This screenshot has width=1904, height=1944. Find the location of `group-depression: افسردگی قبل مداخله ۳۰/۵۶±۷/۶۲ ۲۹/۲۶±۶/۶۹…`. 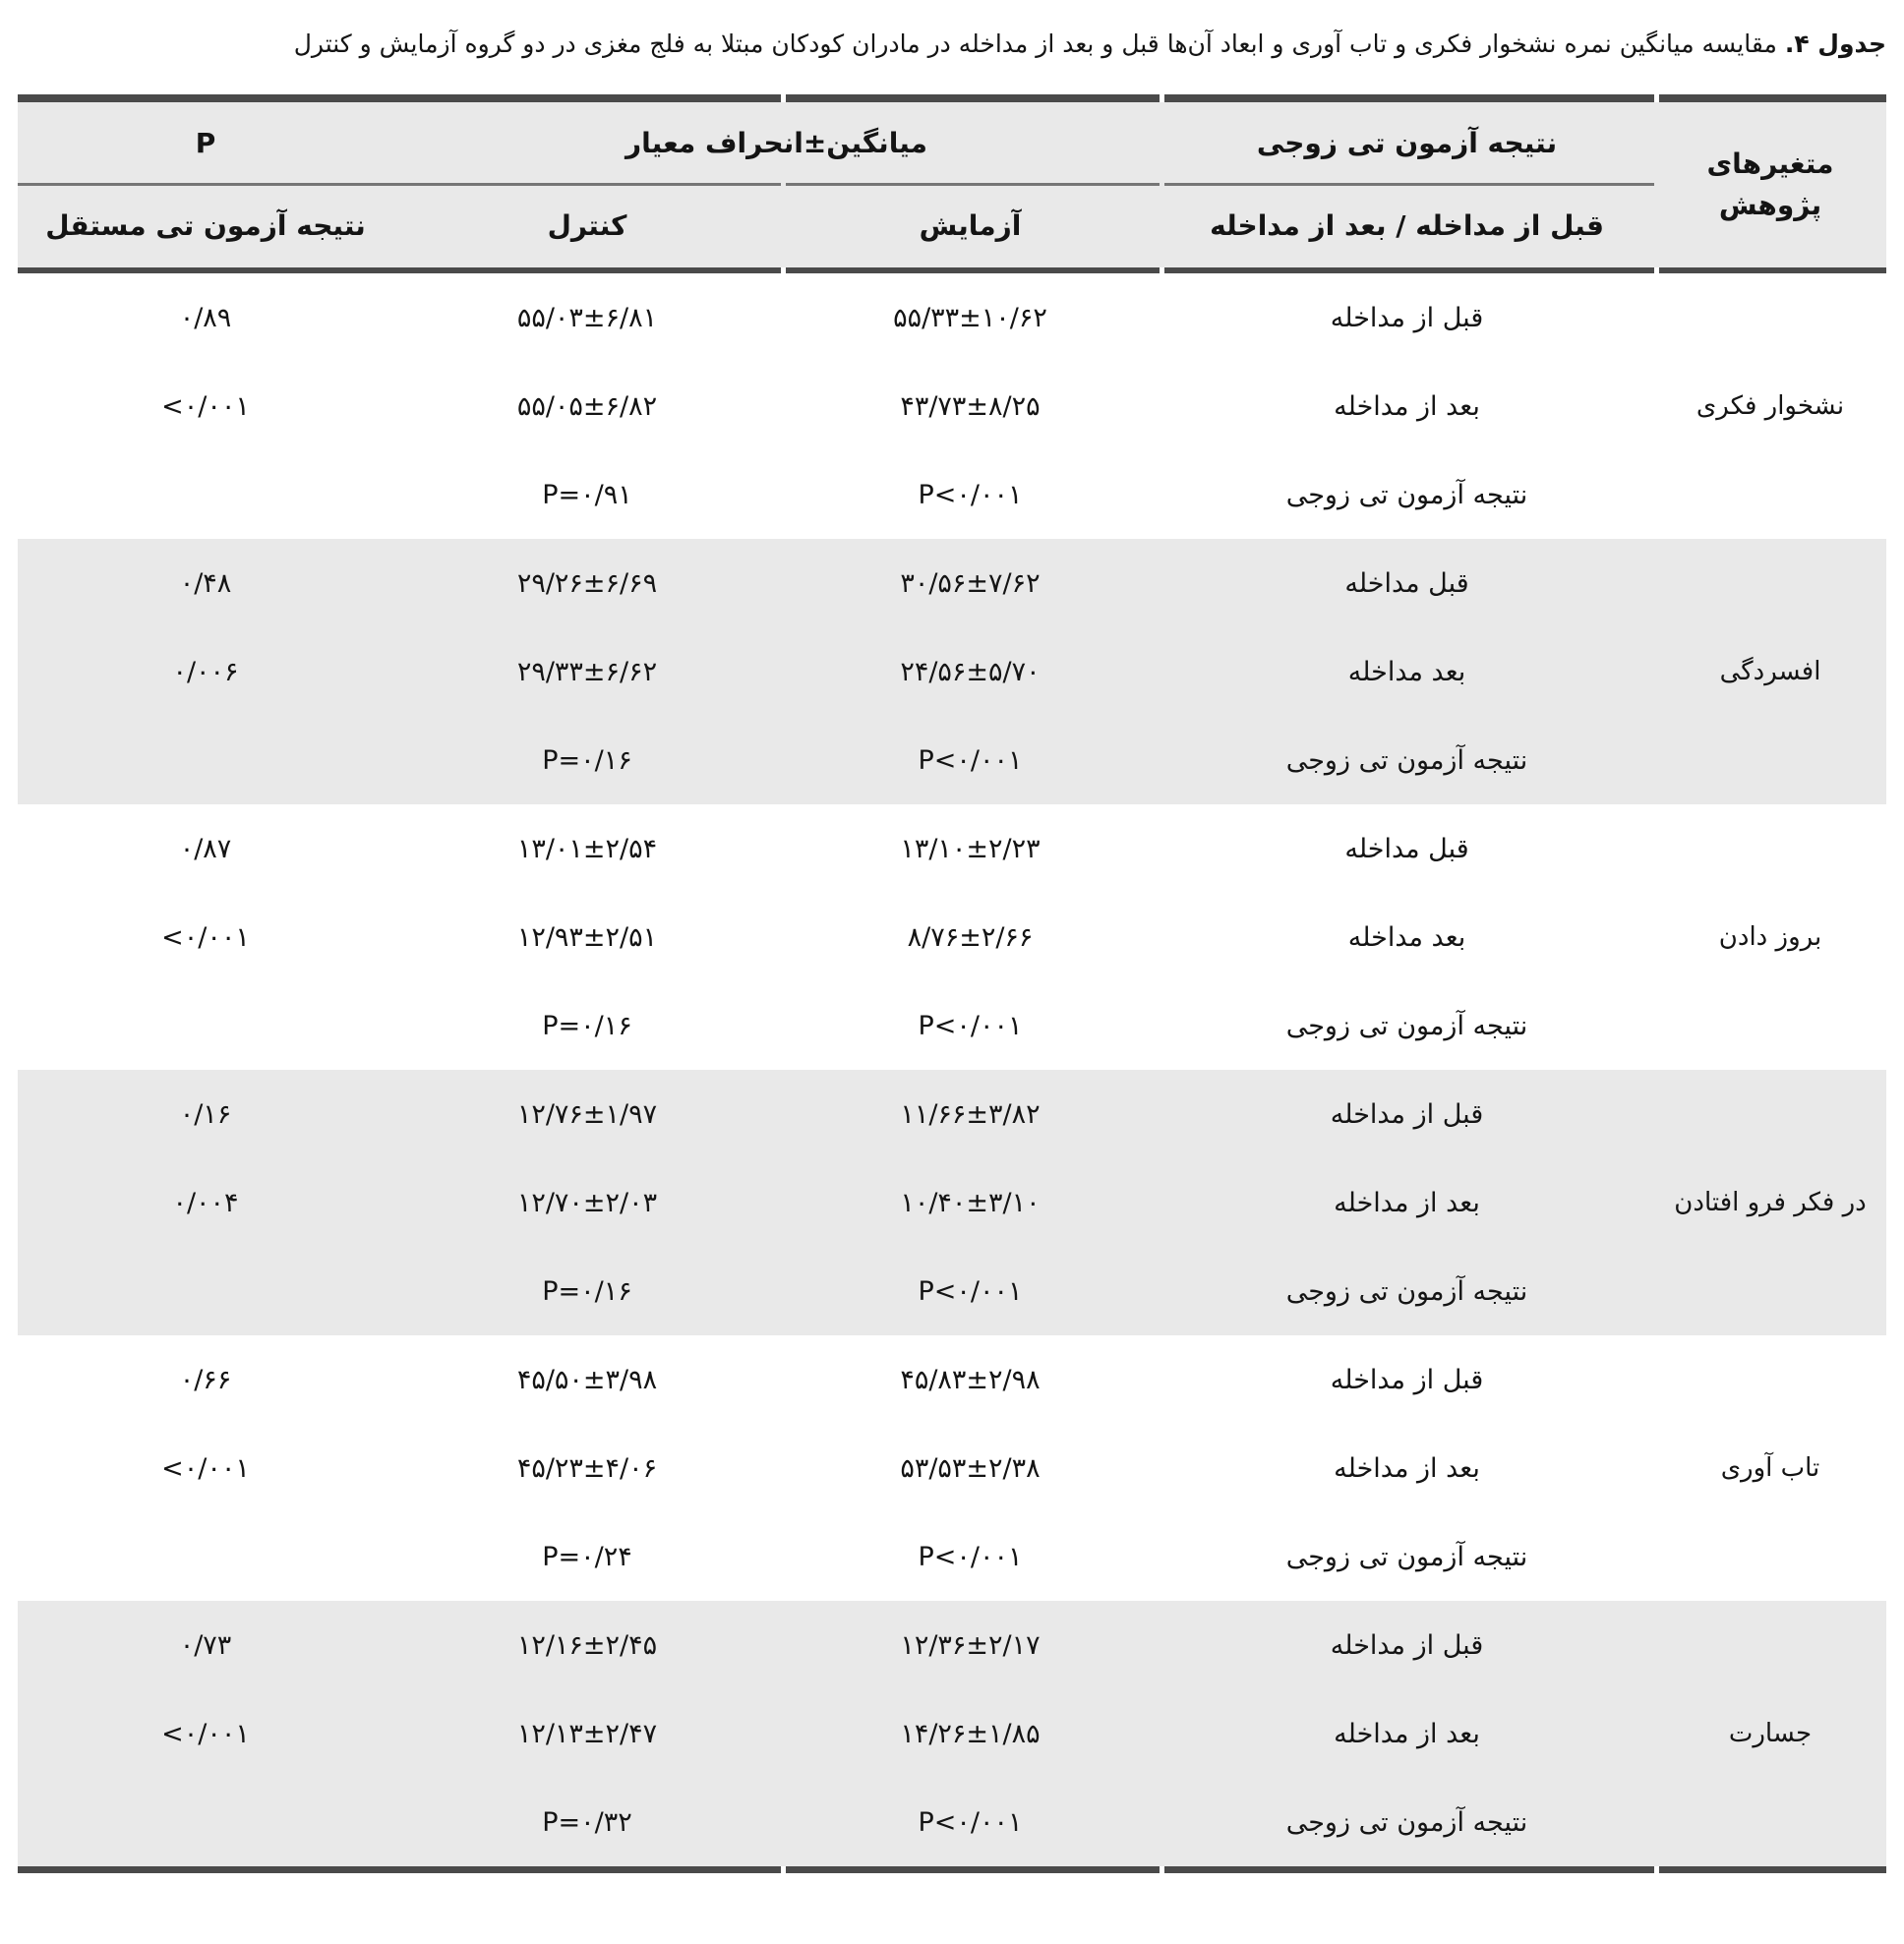

group-depression: افسردگی قبل مداخله ۳۰/۵۶±۷/۶۲ ۲۹/۲۶±۶/۶۹… is located at coordinates (952, 671).